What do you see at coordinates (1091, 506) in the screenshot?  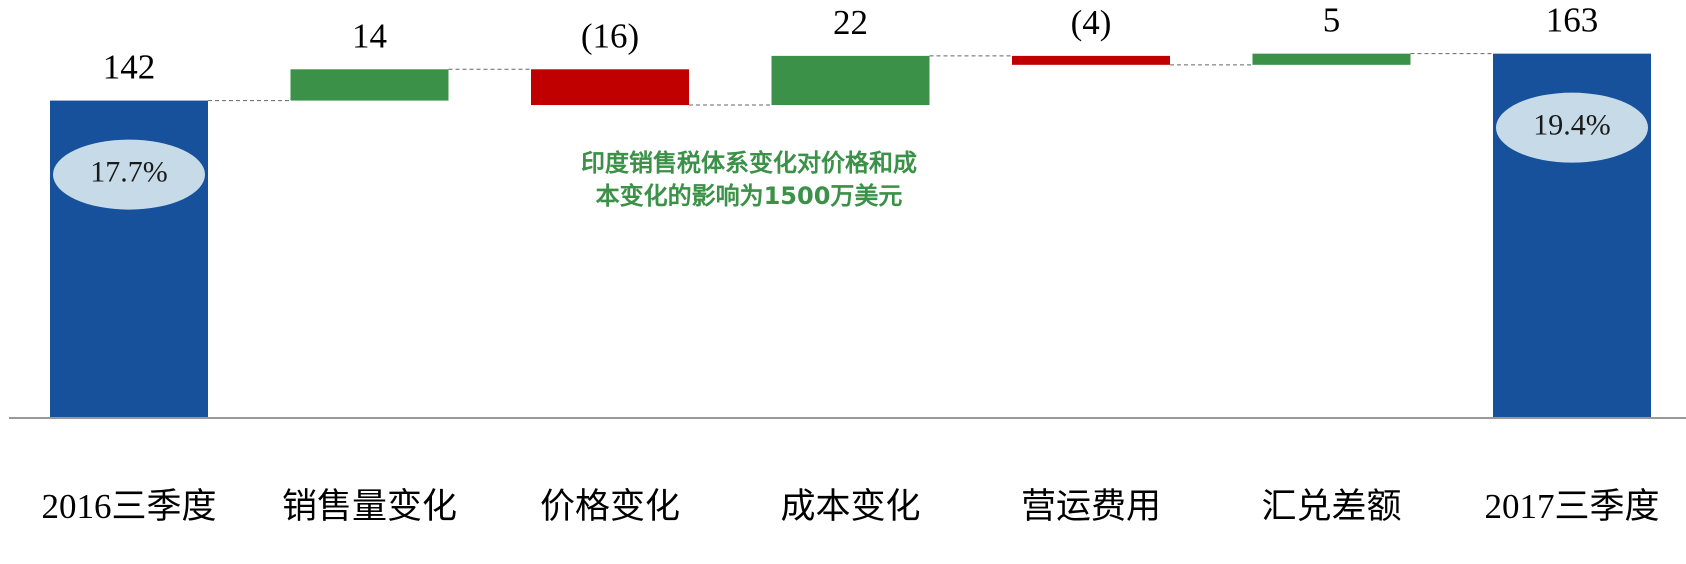 I see `x-tick-label: 营运费用` at bounding box center [1091, 506].